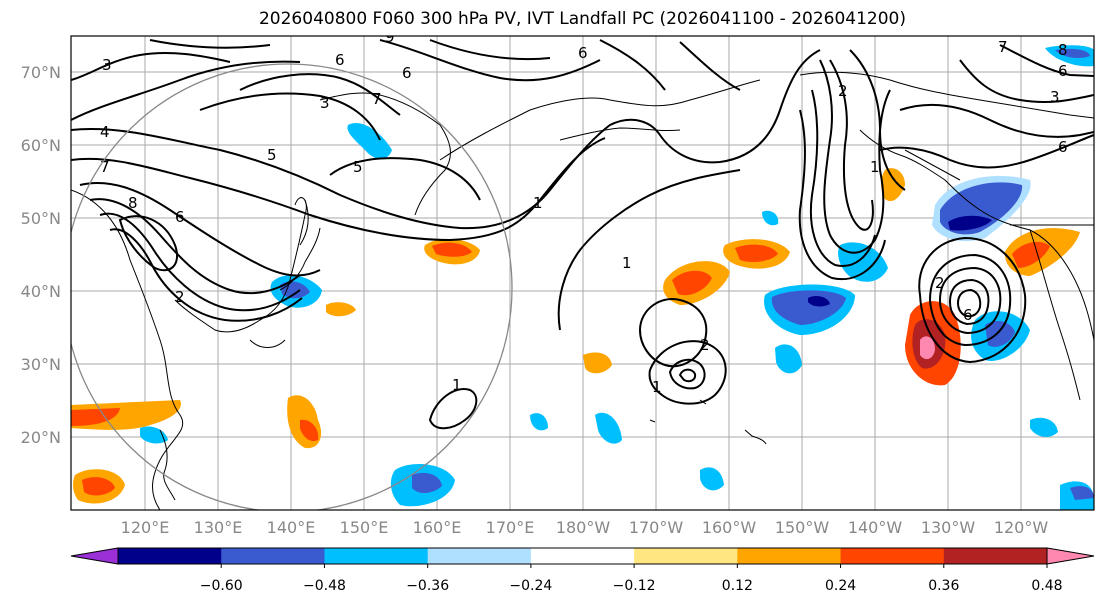  What do you see at coordinates (634, 586) in the screenshot?
I see `colorbar-tick-label: −0.12` at bounding box center [634, 586].